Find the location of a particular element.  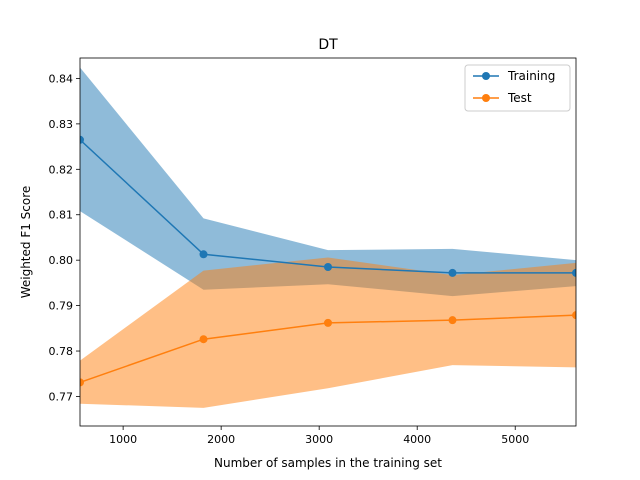

x-tick-label: 5000 is located at coordinates (515, 439).